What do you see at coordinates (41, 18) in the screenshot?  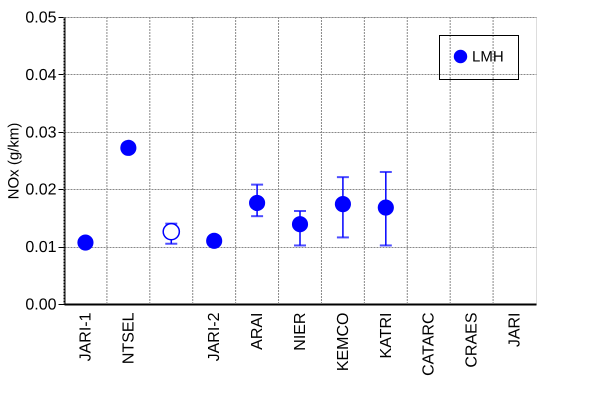 I see `y-tick-label: 0.05` at bounding box center [41, 18].